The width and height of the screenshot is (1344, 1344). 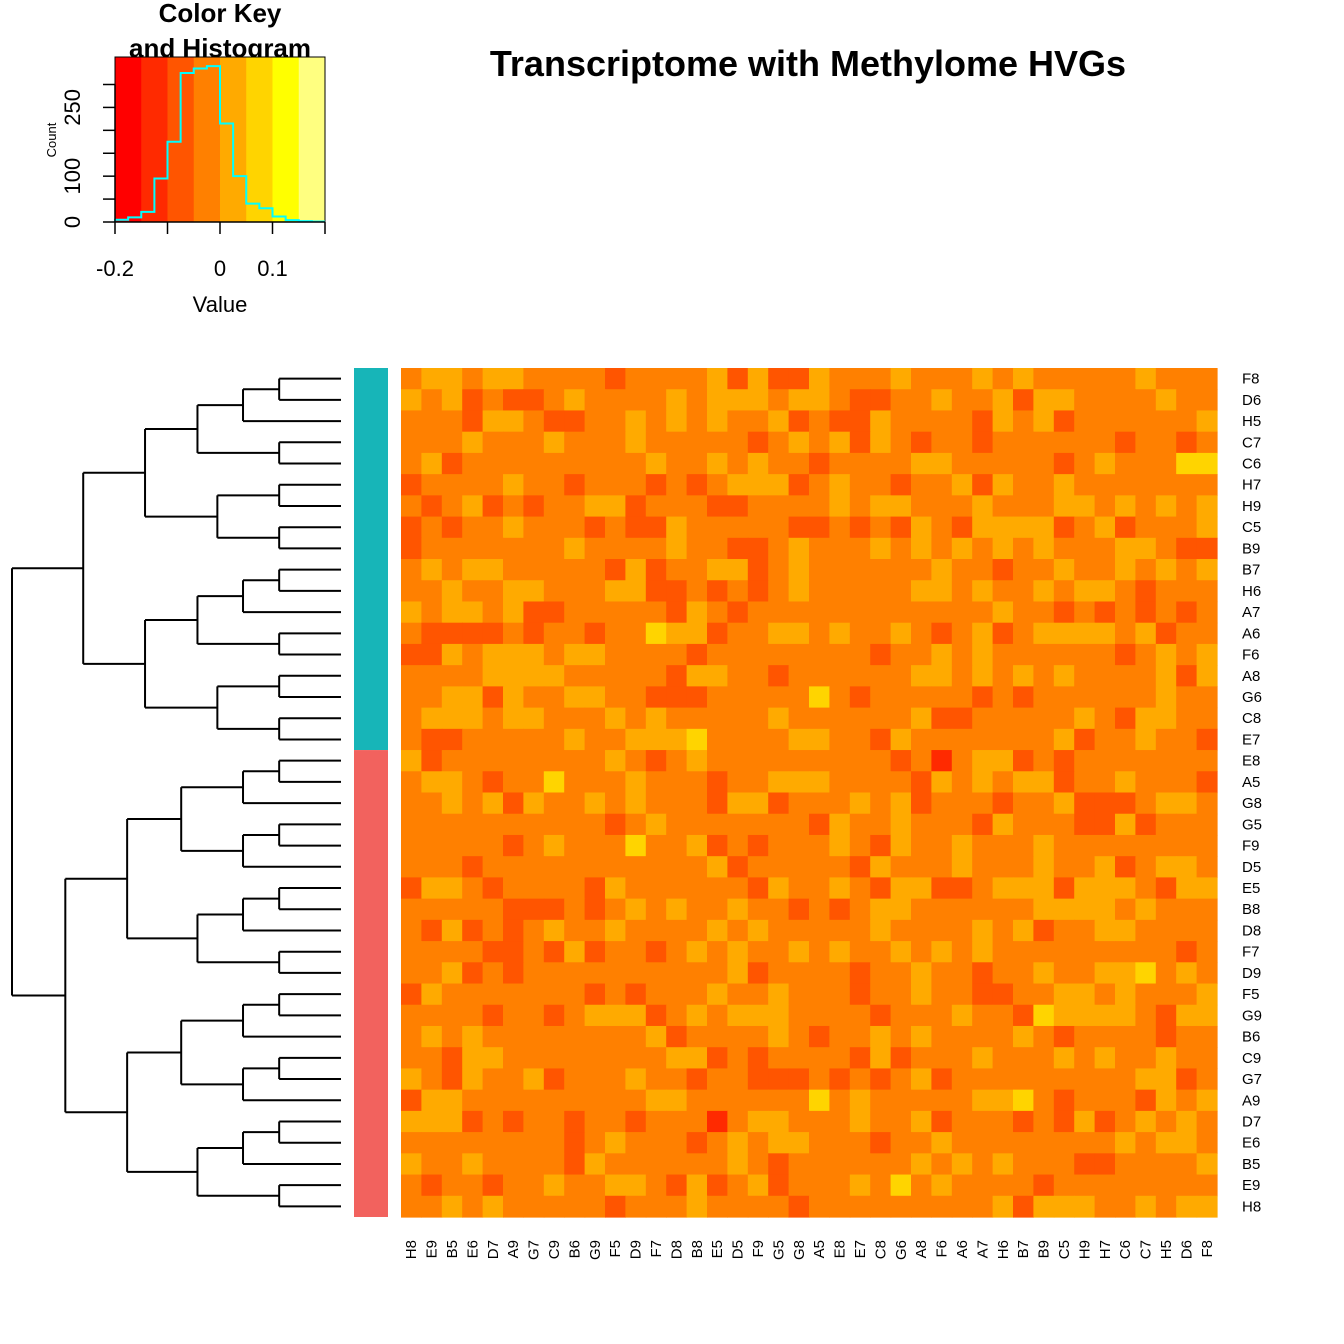 I want to click on column-label: A5, so click(x=819, y=1249).